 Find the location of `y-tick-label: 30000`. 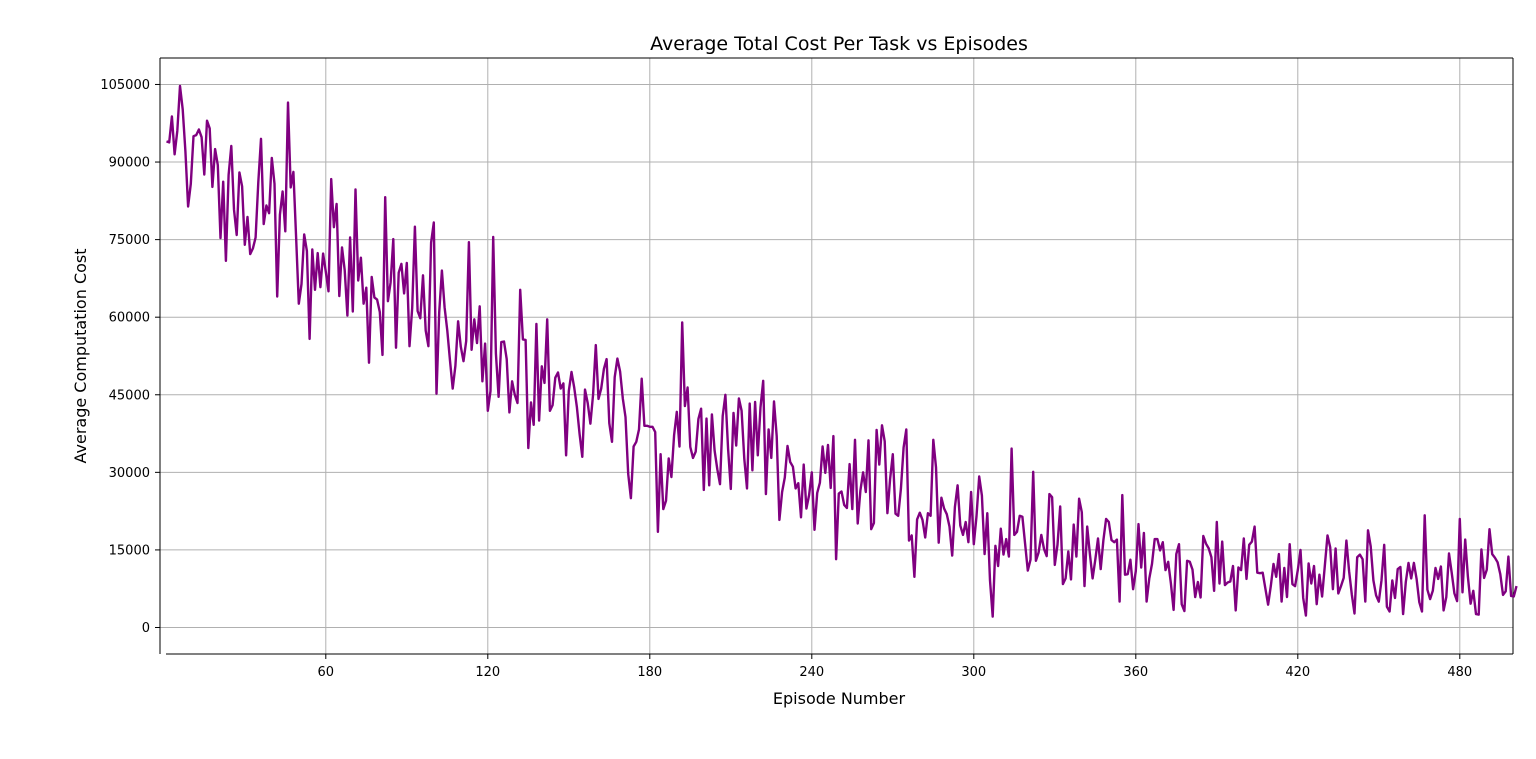

y-tick-label: 30000 is located at coordinates (129, 473).